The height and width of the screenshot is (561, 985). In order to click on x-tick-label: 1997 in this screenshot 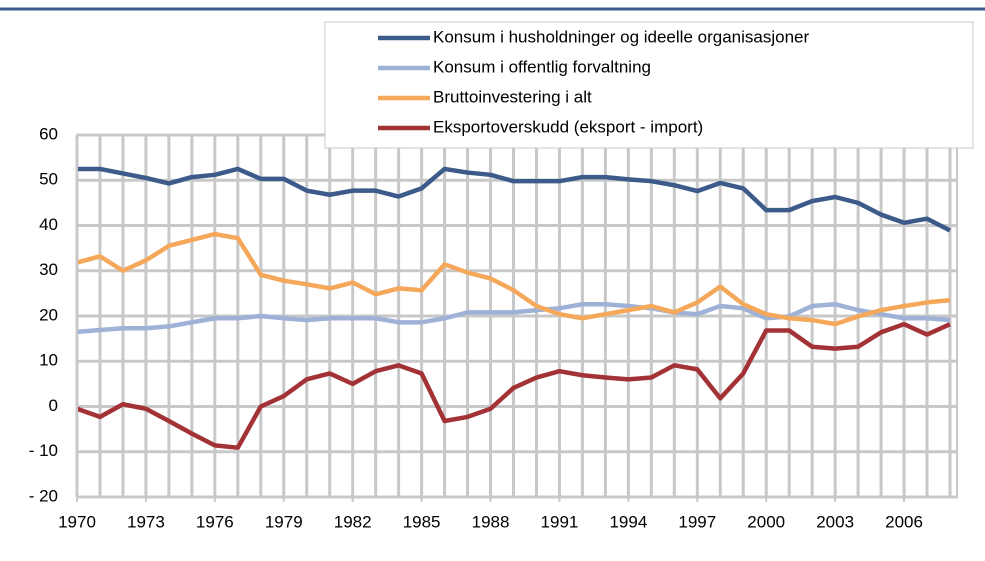, I will do `click(697, 521)`.